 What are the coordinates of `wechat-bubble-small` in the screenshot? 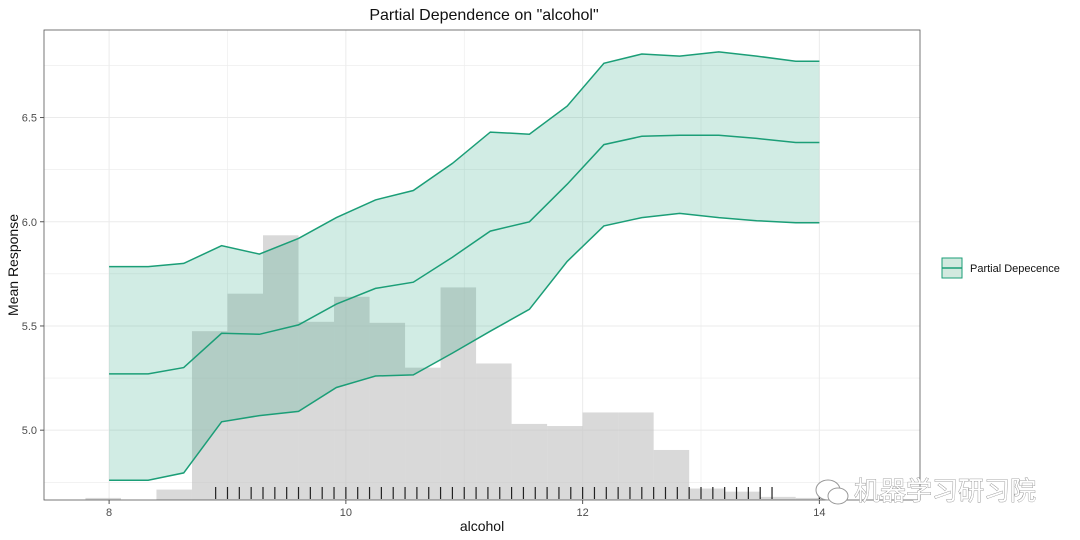 It's located at (838, 496).